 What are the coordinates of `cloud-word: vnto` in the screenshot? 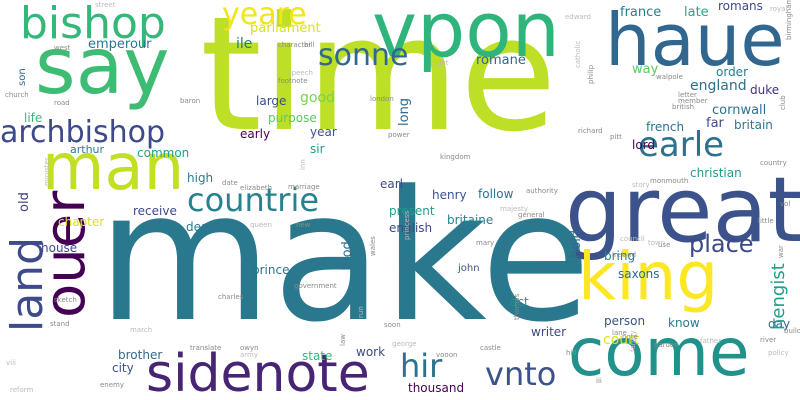 It's located at (521, 374).